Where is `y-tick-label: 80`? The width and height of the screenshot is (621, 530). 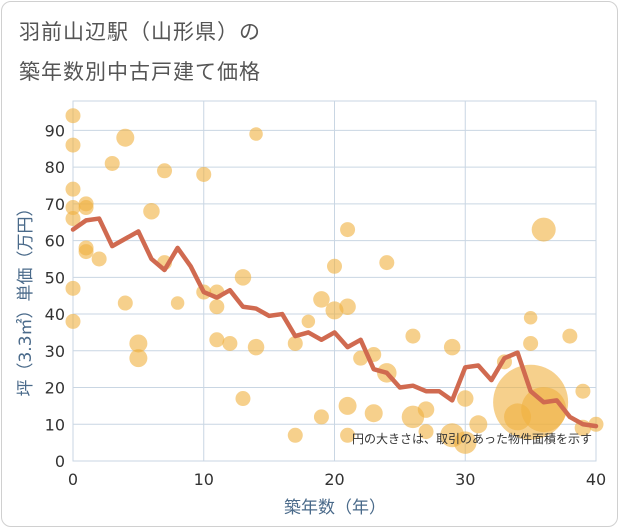
y-tick-label: 80 is located at coordinates (55, 167).